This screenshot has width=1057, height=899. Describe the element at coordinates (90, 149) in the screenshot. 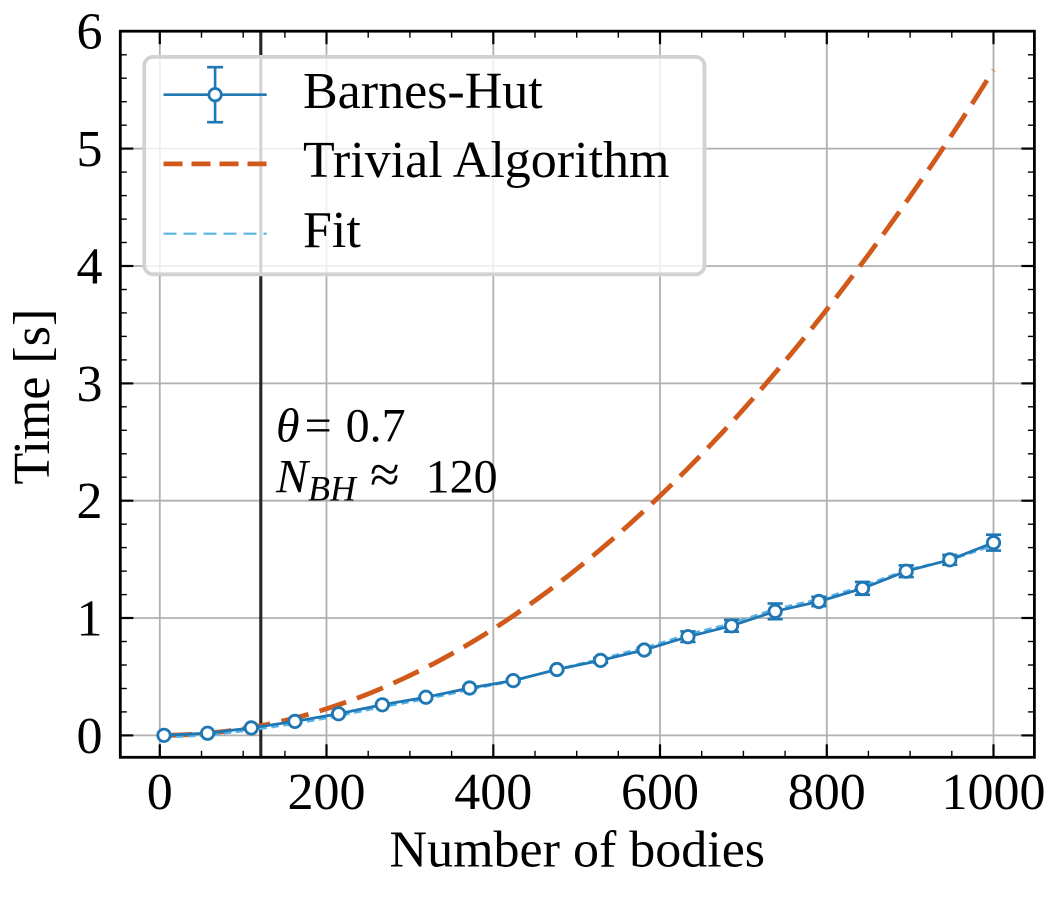

I see `svg-text: 5` at that location.